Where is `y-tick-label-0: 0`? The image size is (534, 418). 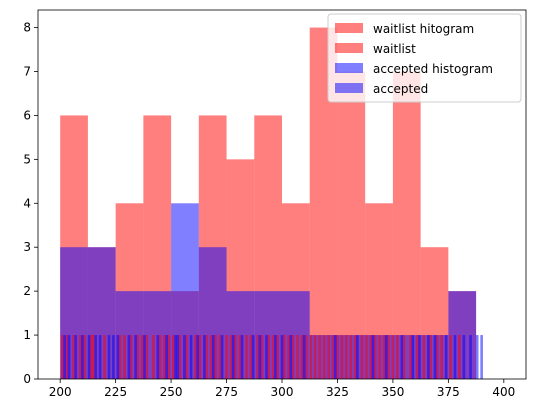
y-tick-label-0: 0 is located at coordinates (27, 379).